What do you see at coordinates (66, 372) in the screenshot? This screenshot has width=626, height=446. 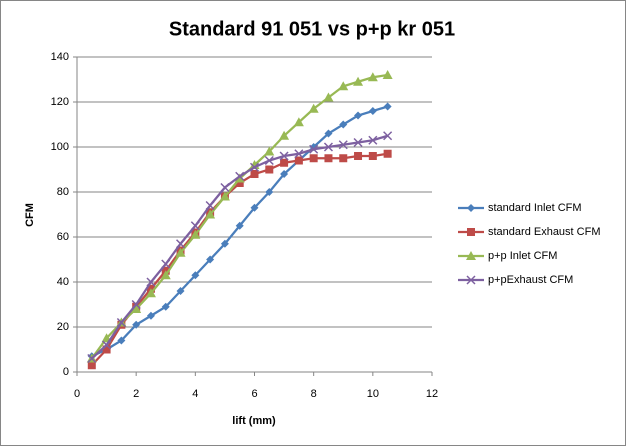 I see `y-tick-label: 0` at bounding box center [66, 372].